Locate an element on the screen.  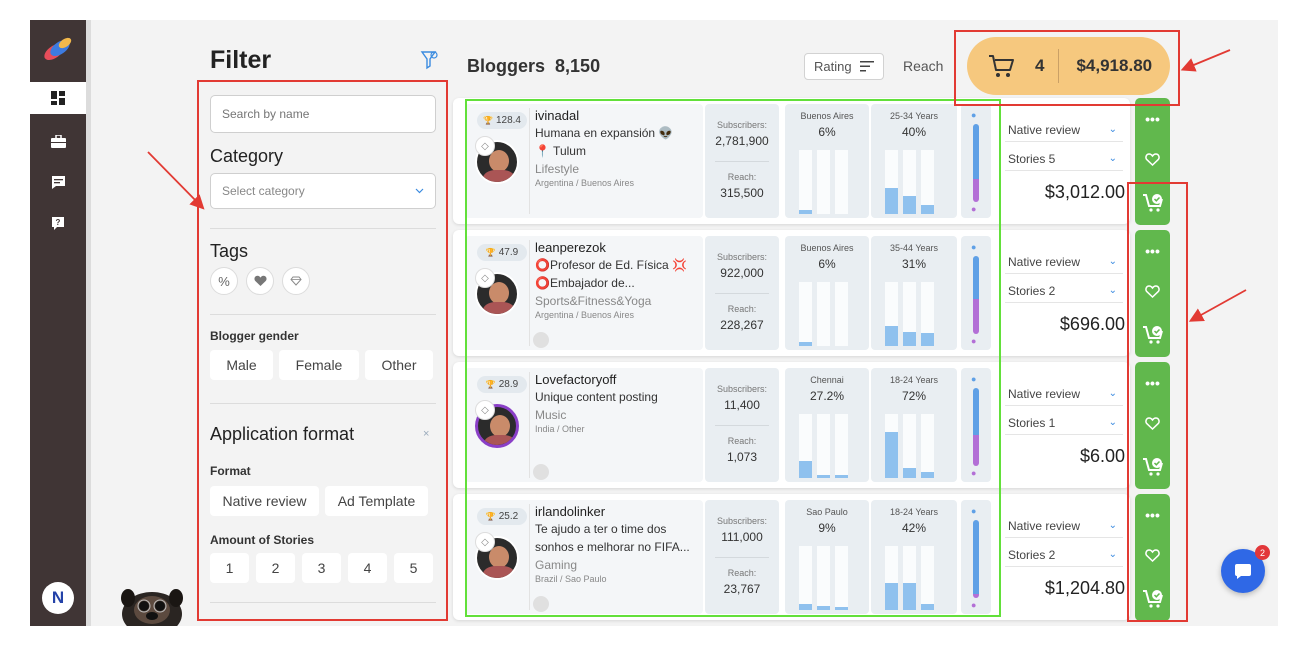
blogger-username: irlandolinker is located at coordinates (570, 511).